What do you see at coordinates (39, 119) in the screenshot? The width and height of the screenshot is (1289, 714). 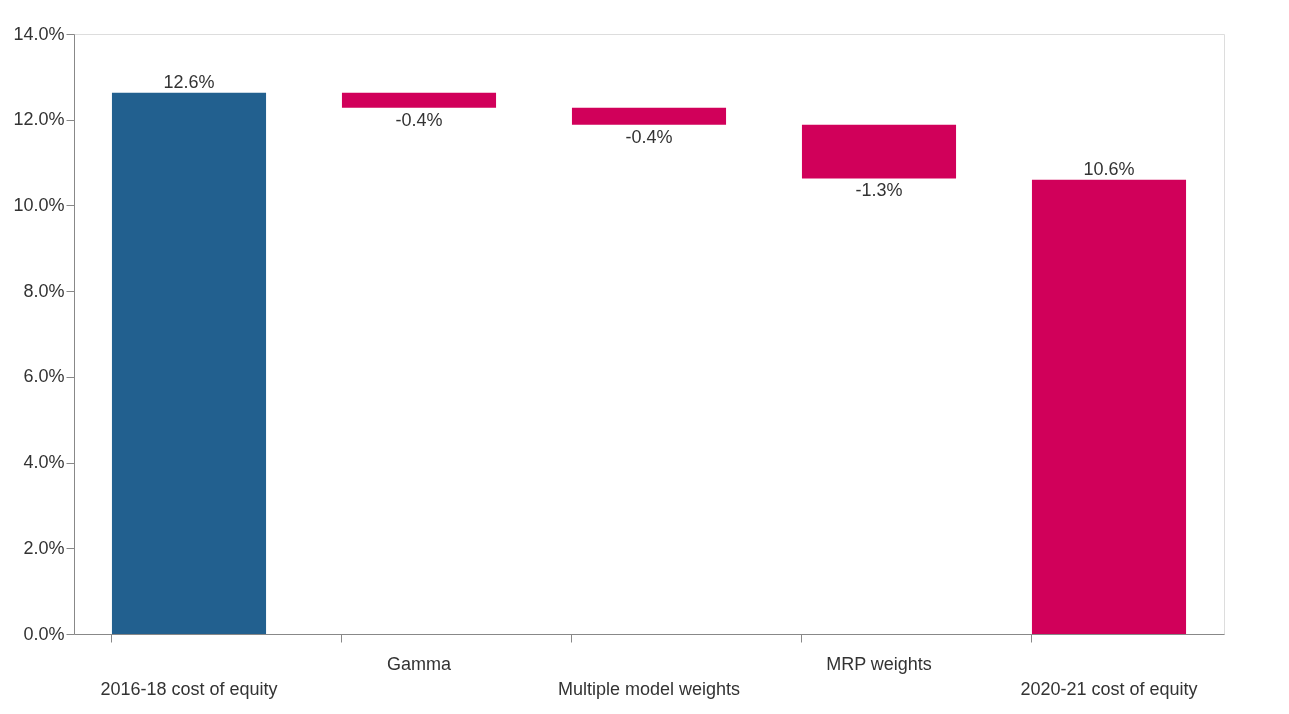 I see `y-tick-label: 12.0%` at bounding box center [39, 119].